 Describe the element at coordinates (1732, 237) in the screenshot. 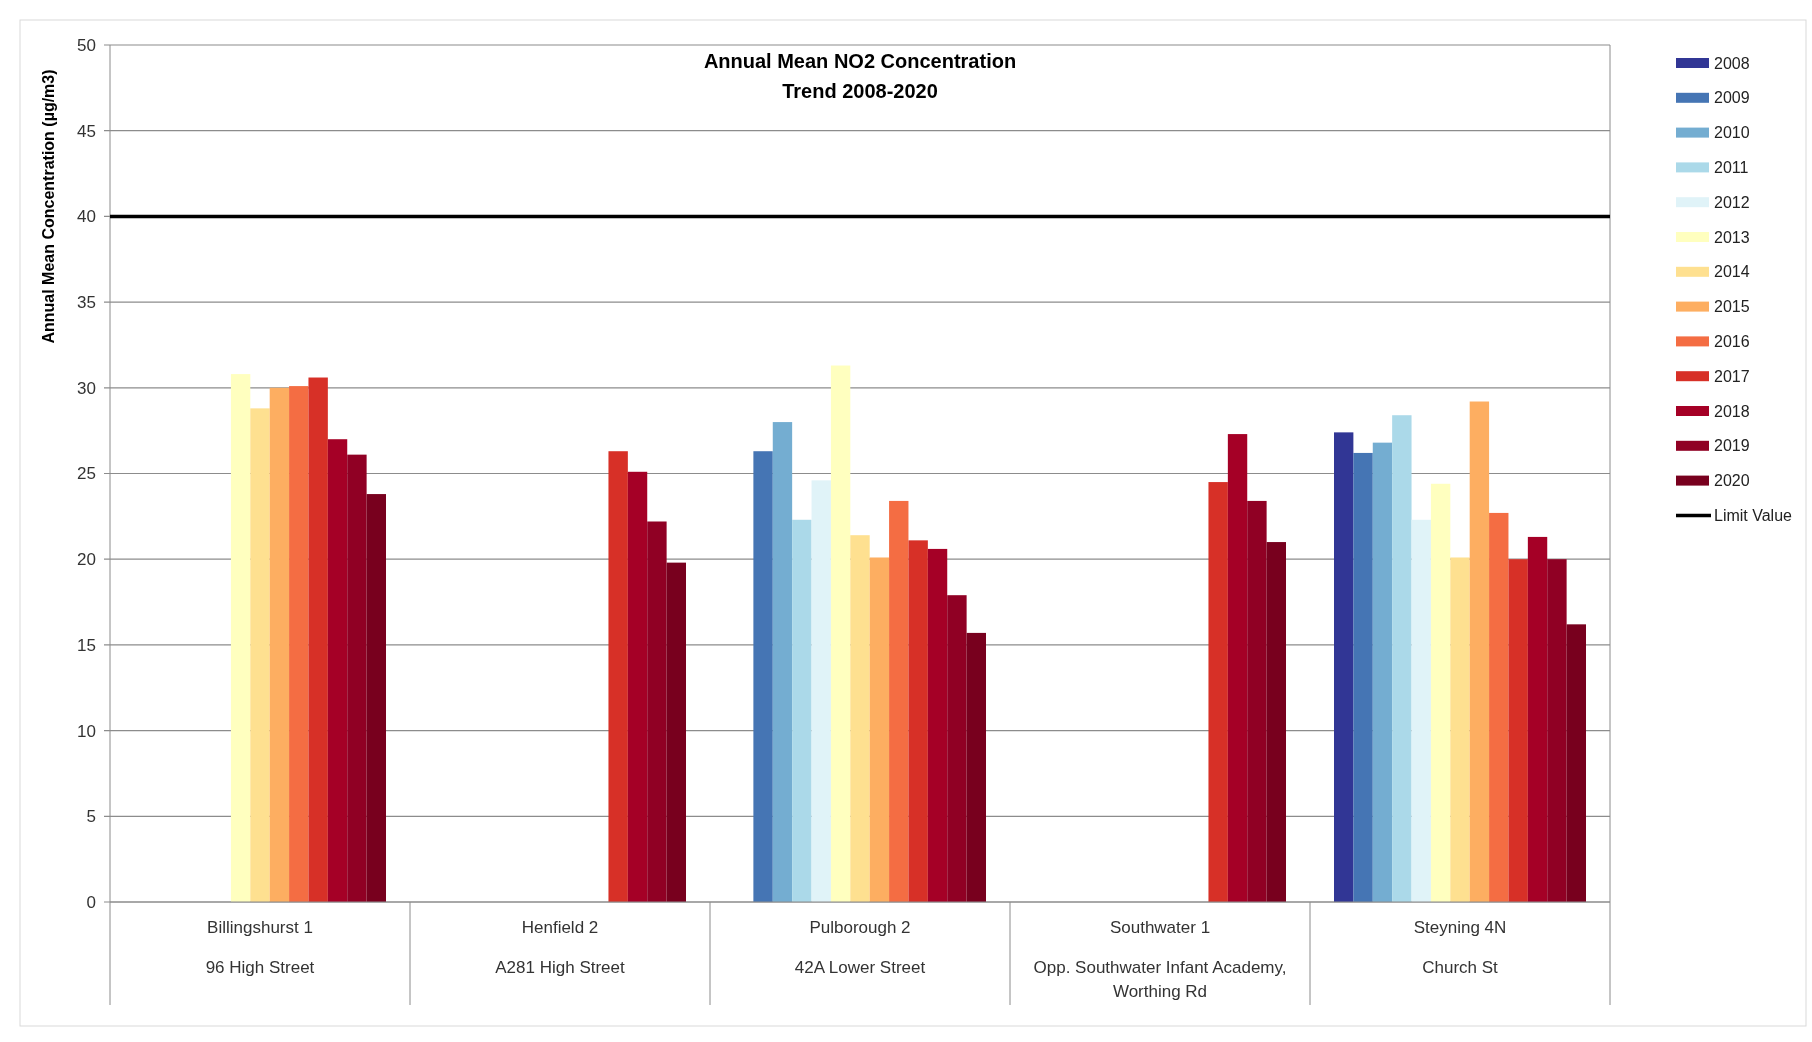

I see `legend-label: 2013` at that location.